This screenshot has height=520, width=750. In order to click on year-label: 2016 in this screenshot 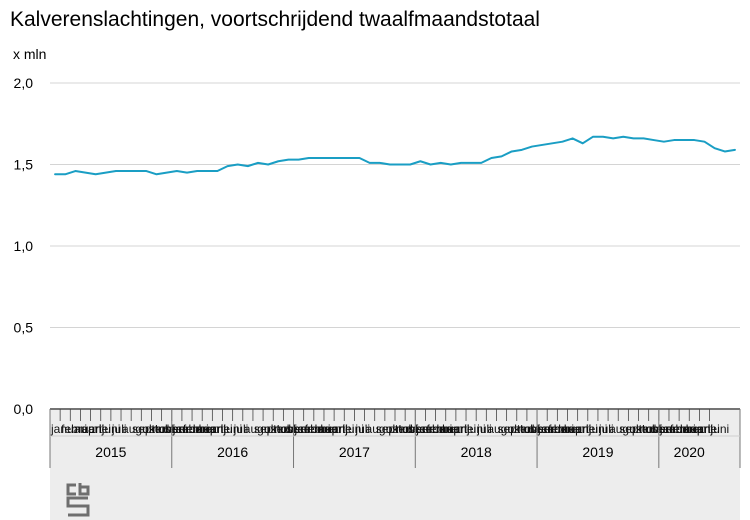, I will do `click(232, 452)`.